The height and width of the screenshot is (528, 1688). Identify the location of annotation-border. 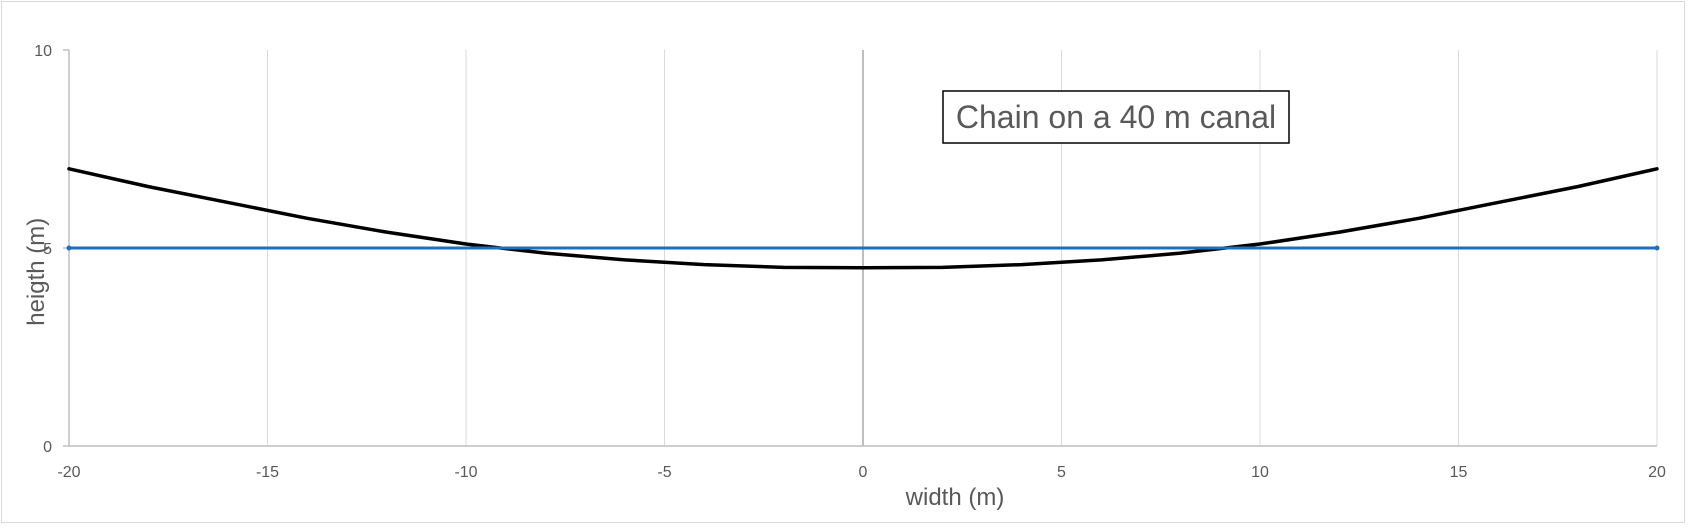
(1116, 117).